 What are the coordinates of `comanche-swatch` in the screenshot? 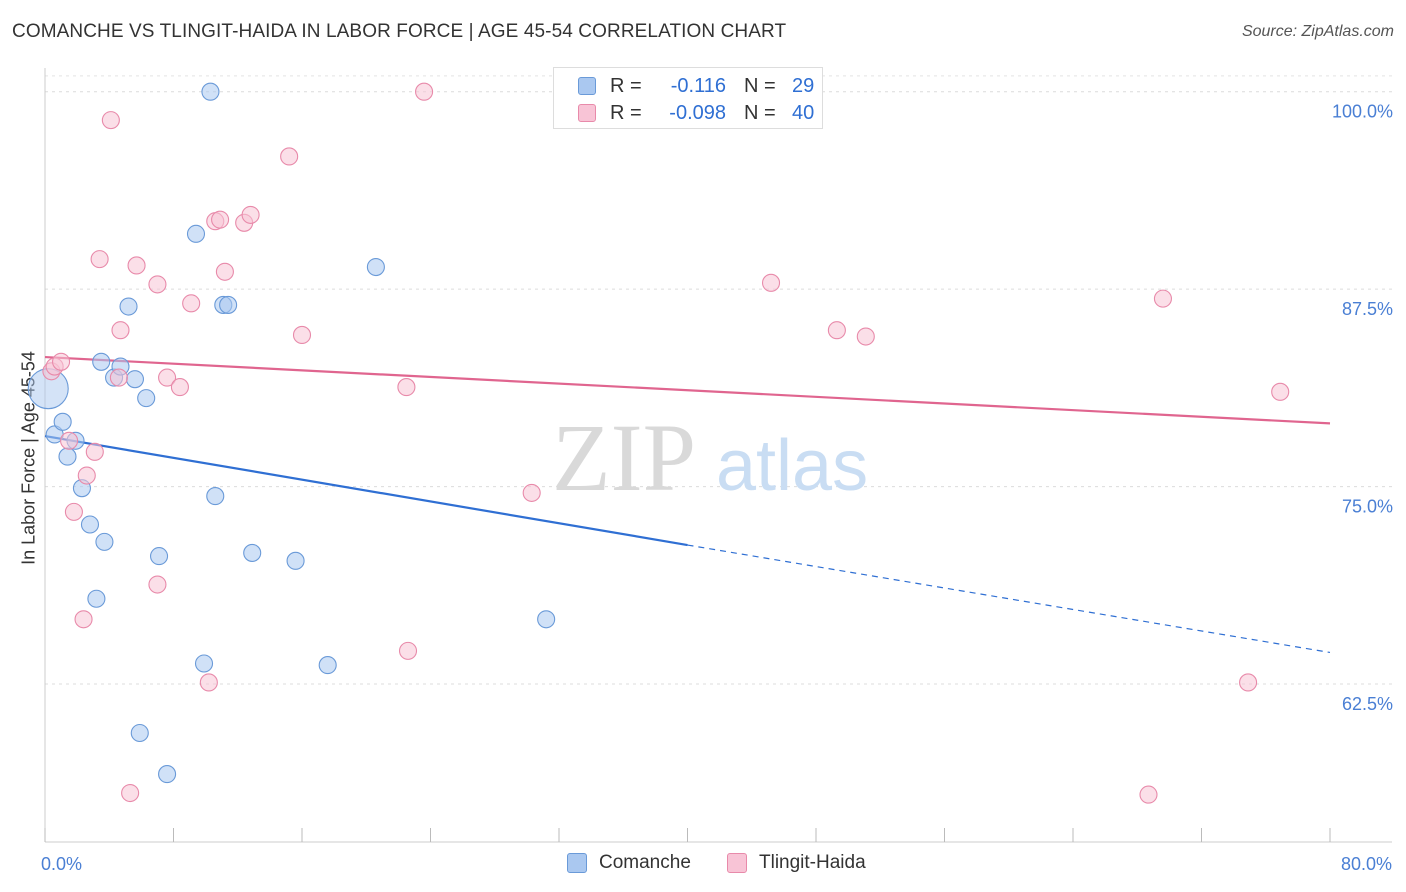 It's located at (587, 86).